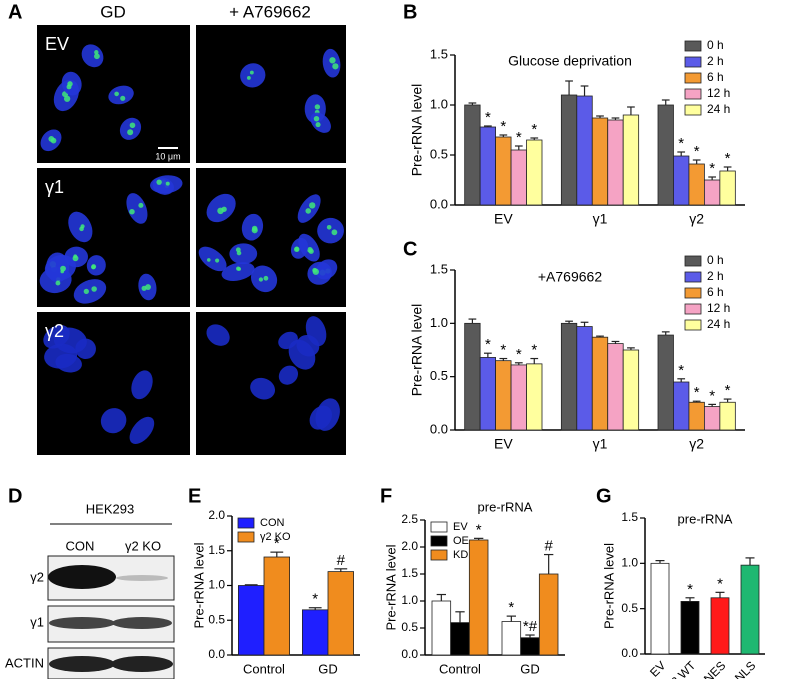 The height and width of the screenshot is (679, 800). What do you see at coordinates (57, 44) in the screenshot?
I see `row-label: EV` at bounding box center [57, 44].